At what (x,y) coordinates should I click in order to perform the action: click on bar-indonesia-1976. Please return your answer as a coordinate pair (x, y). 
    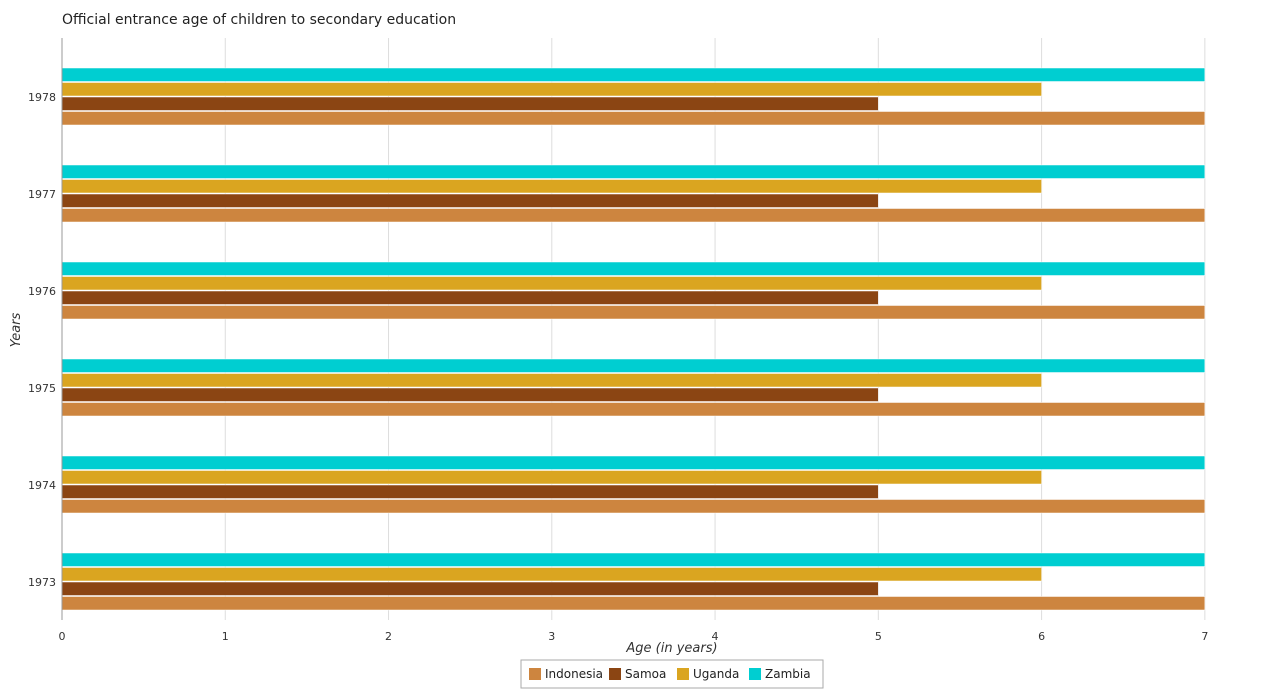
    Looking at the image, I should click on (633, 312).